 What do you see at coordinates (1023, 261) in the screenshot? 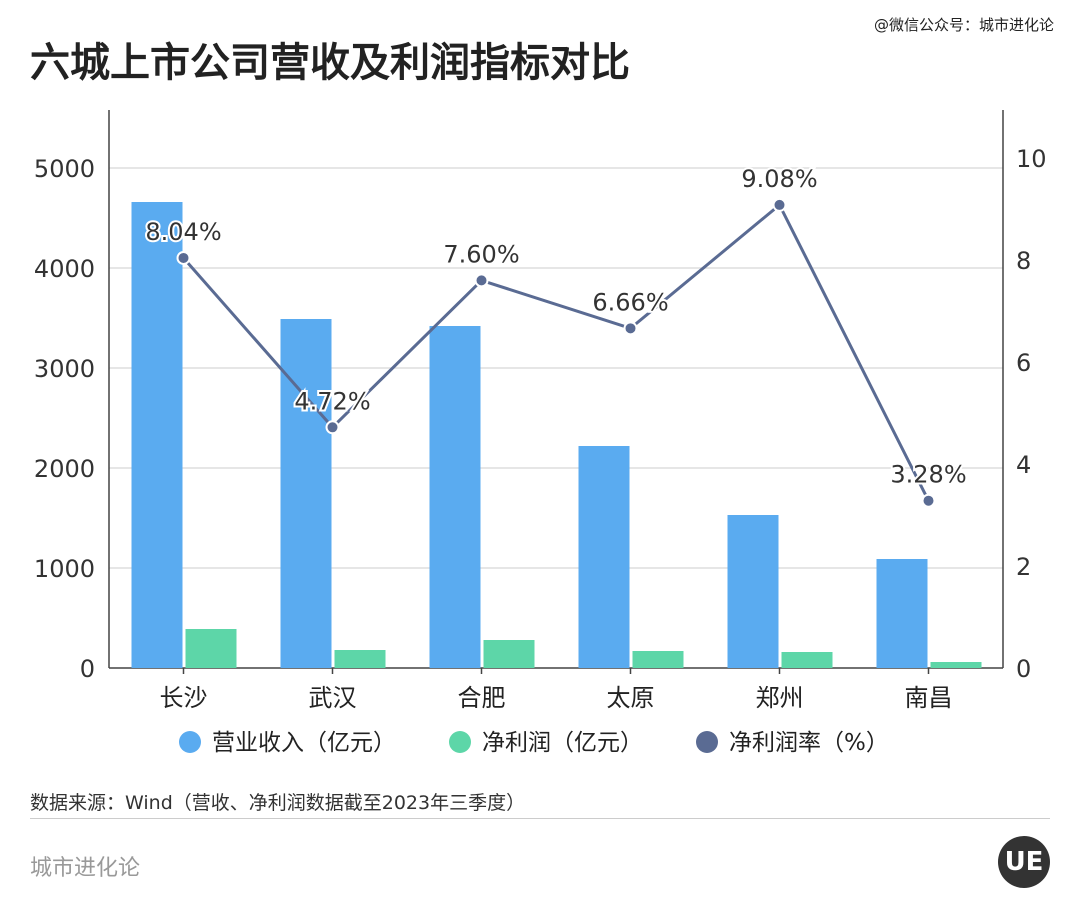
I see `right-tick-label: 8` at bounding box center [1023, 261].